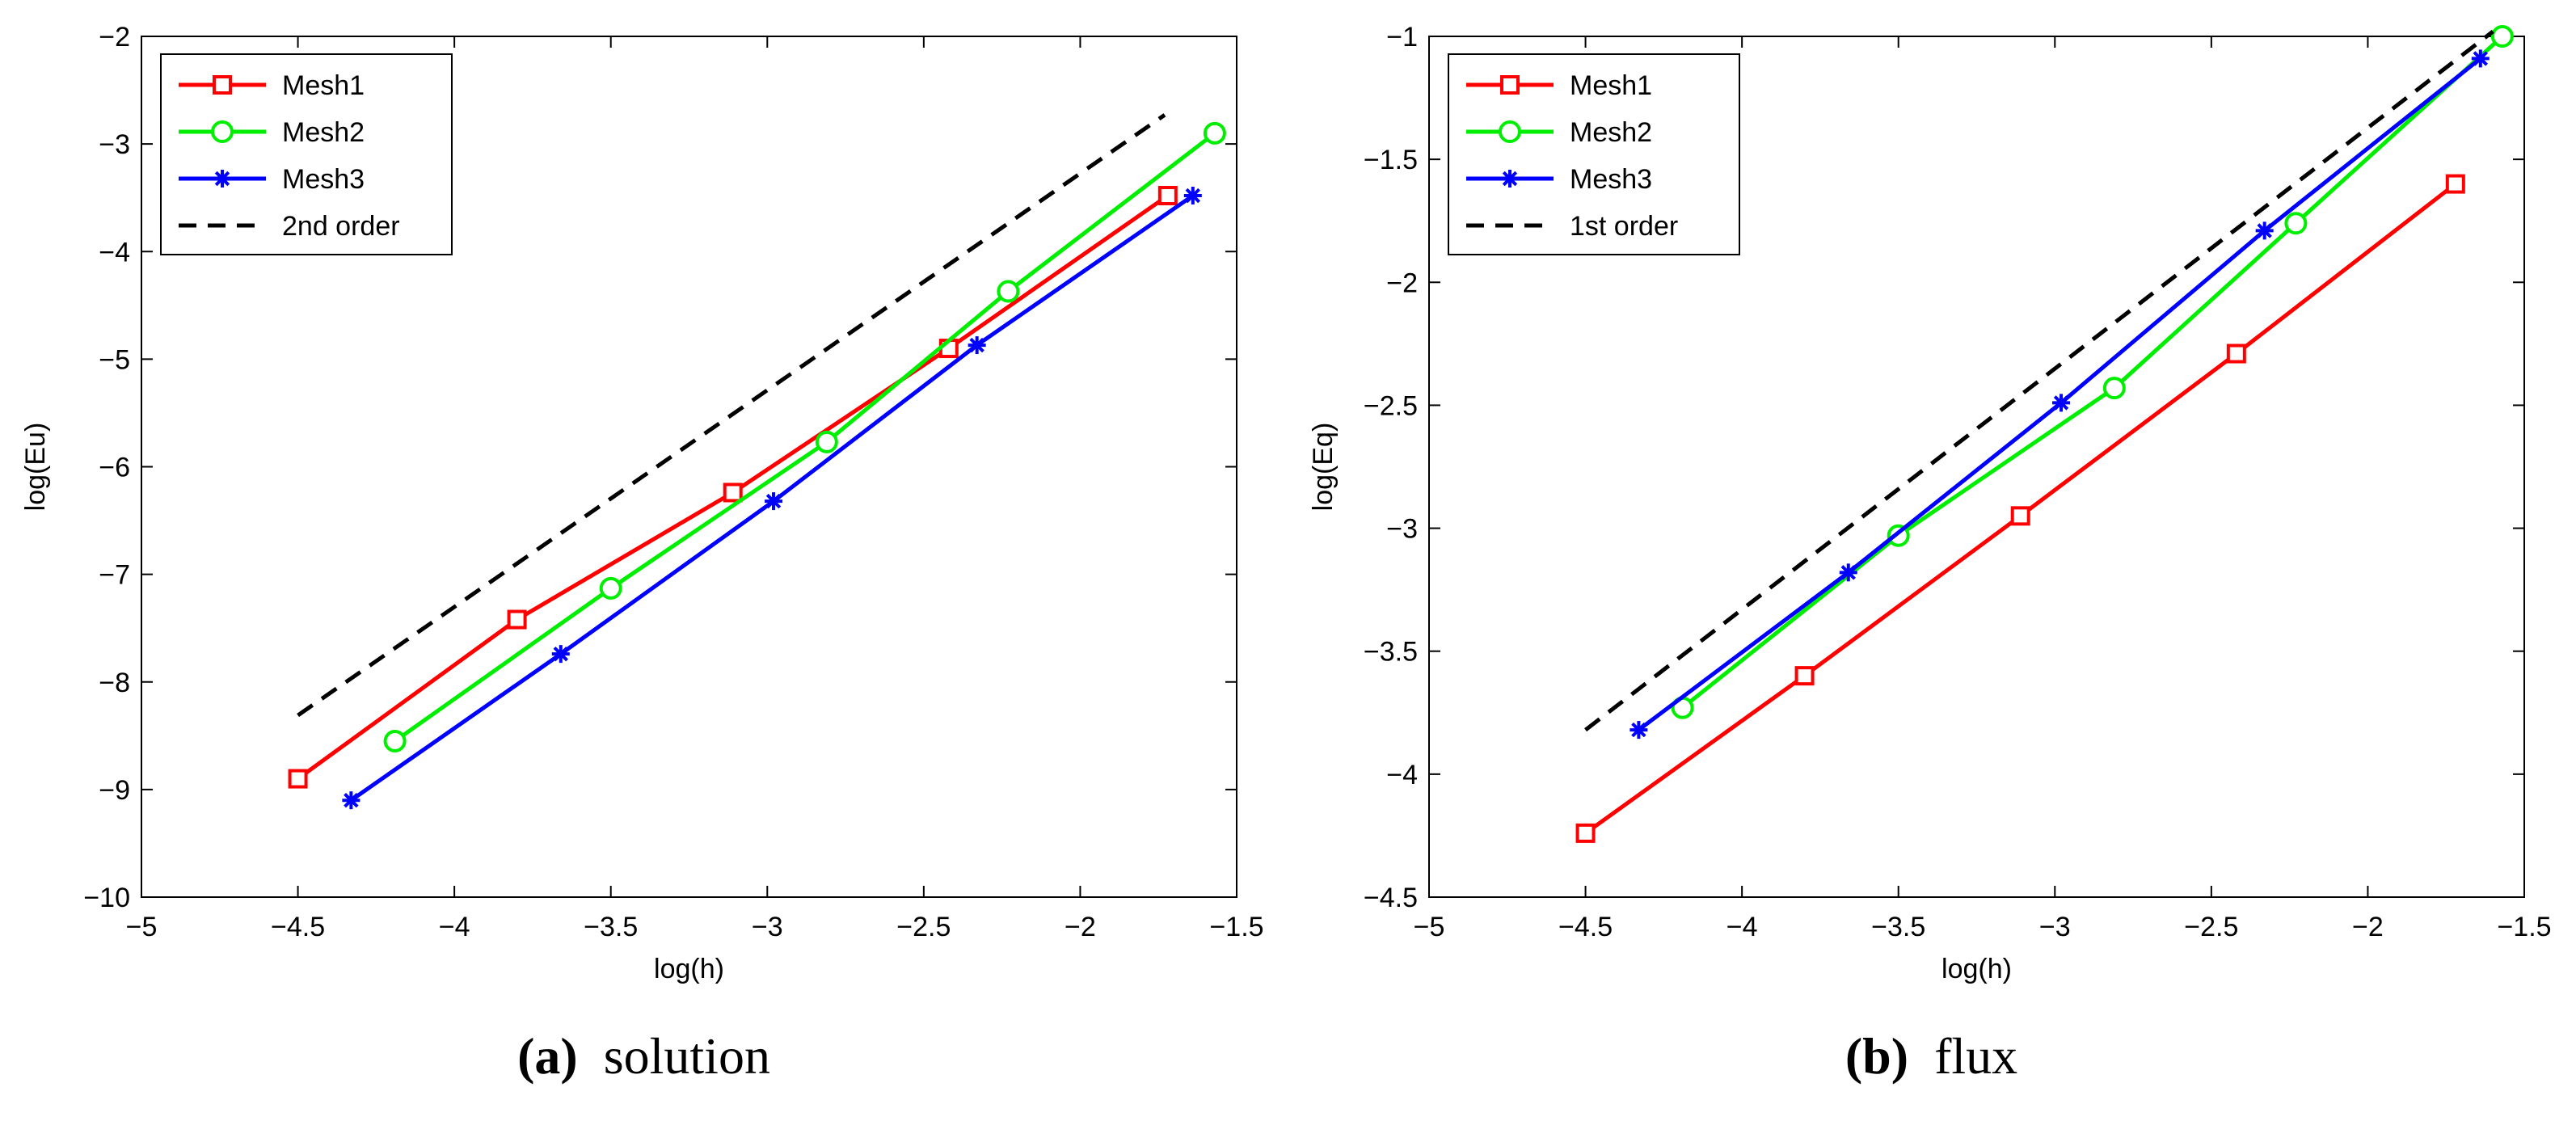  What do you see at coordinates (1402, 37) in the screenshot?
I see `y-tick-label: −1` at bounding box center [1402, 37].